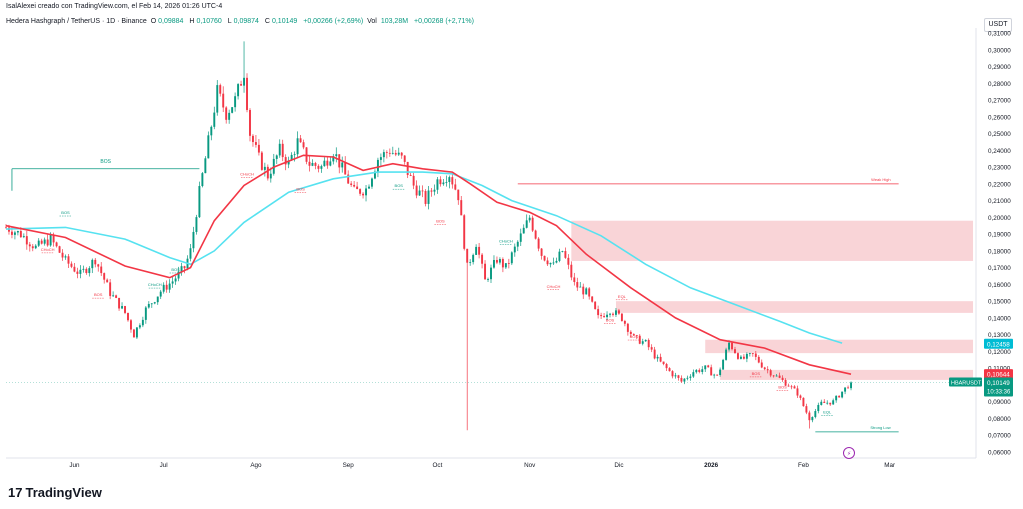 The width and height of the screenshot is (1023, 509). What do you see at coordinates (209, 21) in the screenshot?
I see `high-value: 0,10760` at bounding box center [209, 21].